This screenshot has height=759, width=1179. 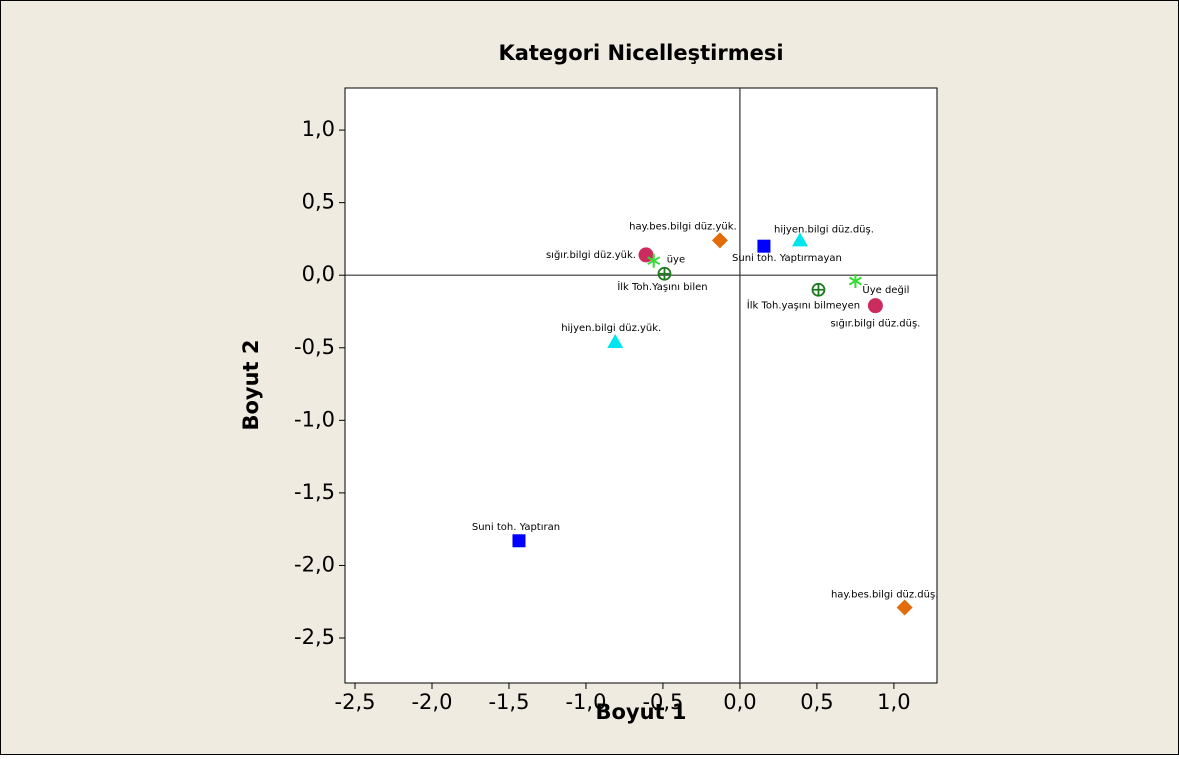 I want to click on y-tick-label: 1,0, so click(x=318, y=129).